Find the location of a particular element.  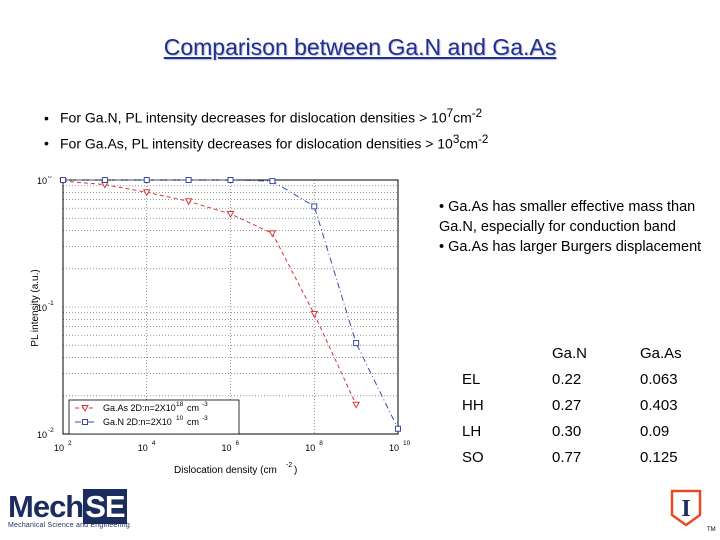

illinois-logo-glyph: I is located at coordinates (685, 509).